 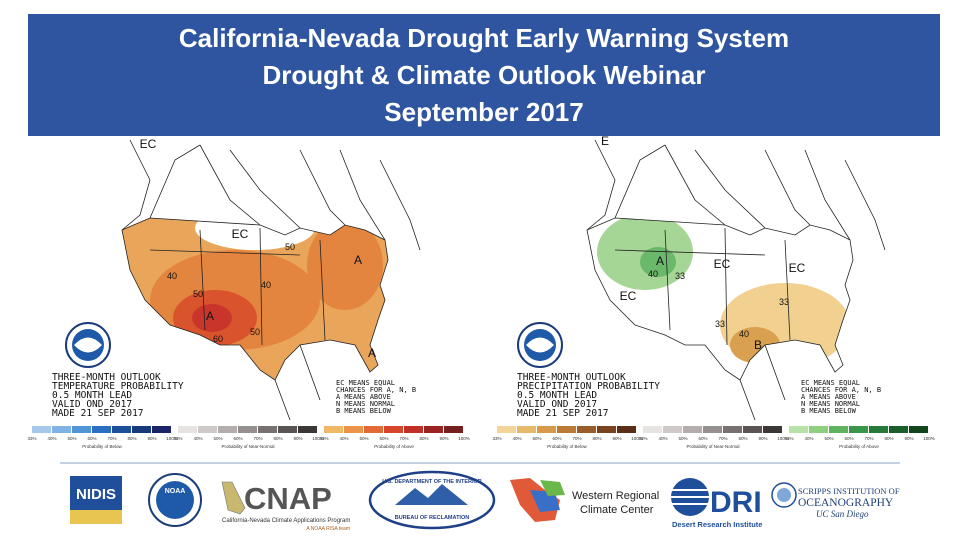 What do you see at coordinates (567, 446) in the screenshot?
I see `scale-caption: Probability of Below` at bounding box center [567, 446].